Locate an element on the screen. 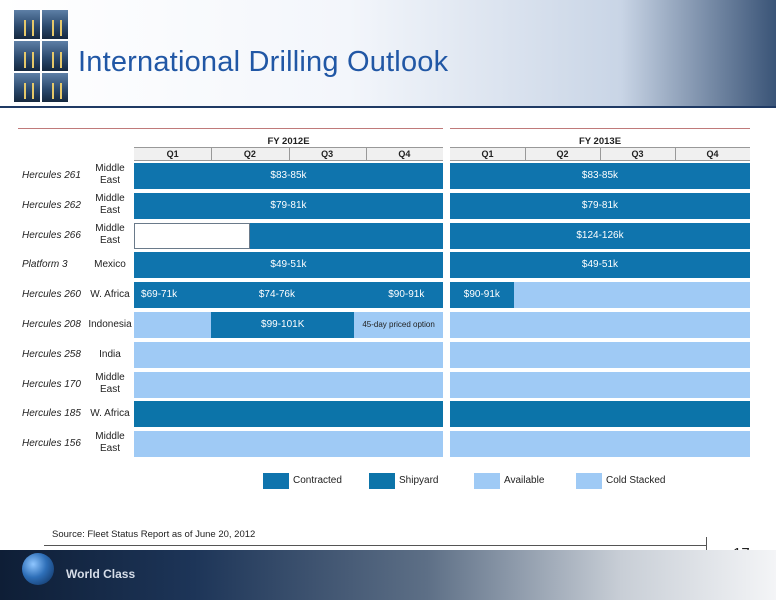 Image resolution: width=776 pixels, height=600 pixels. rig-location: Indonesia is located at coordinates (110, 324).